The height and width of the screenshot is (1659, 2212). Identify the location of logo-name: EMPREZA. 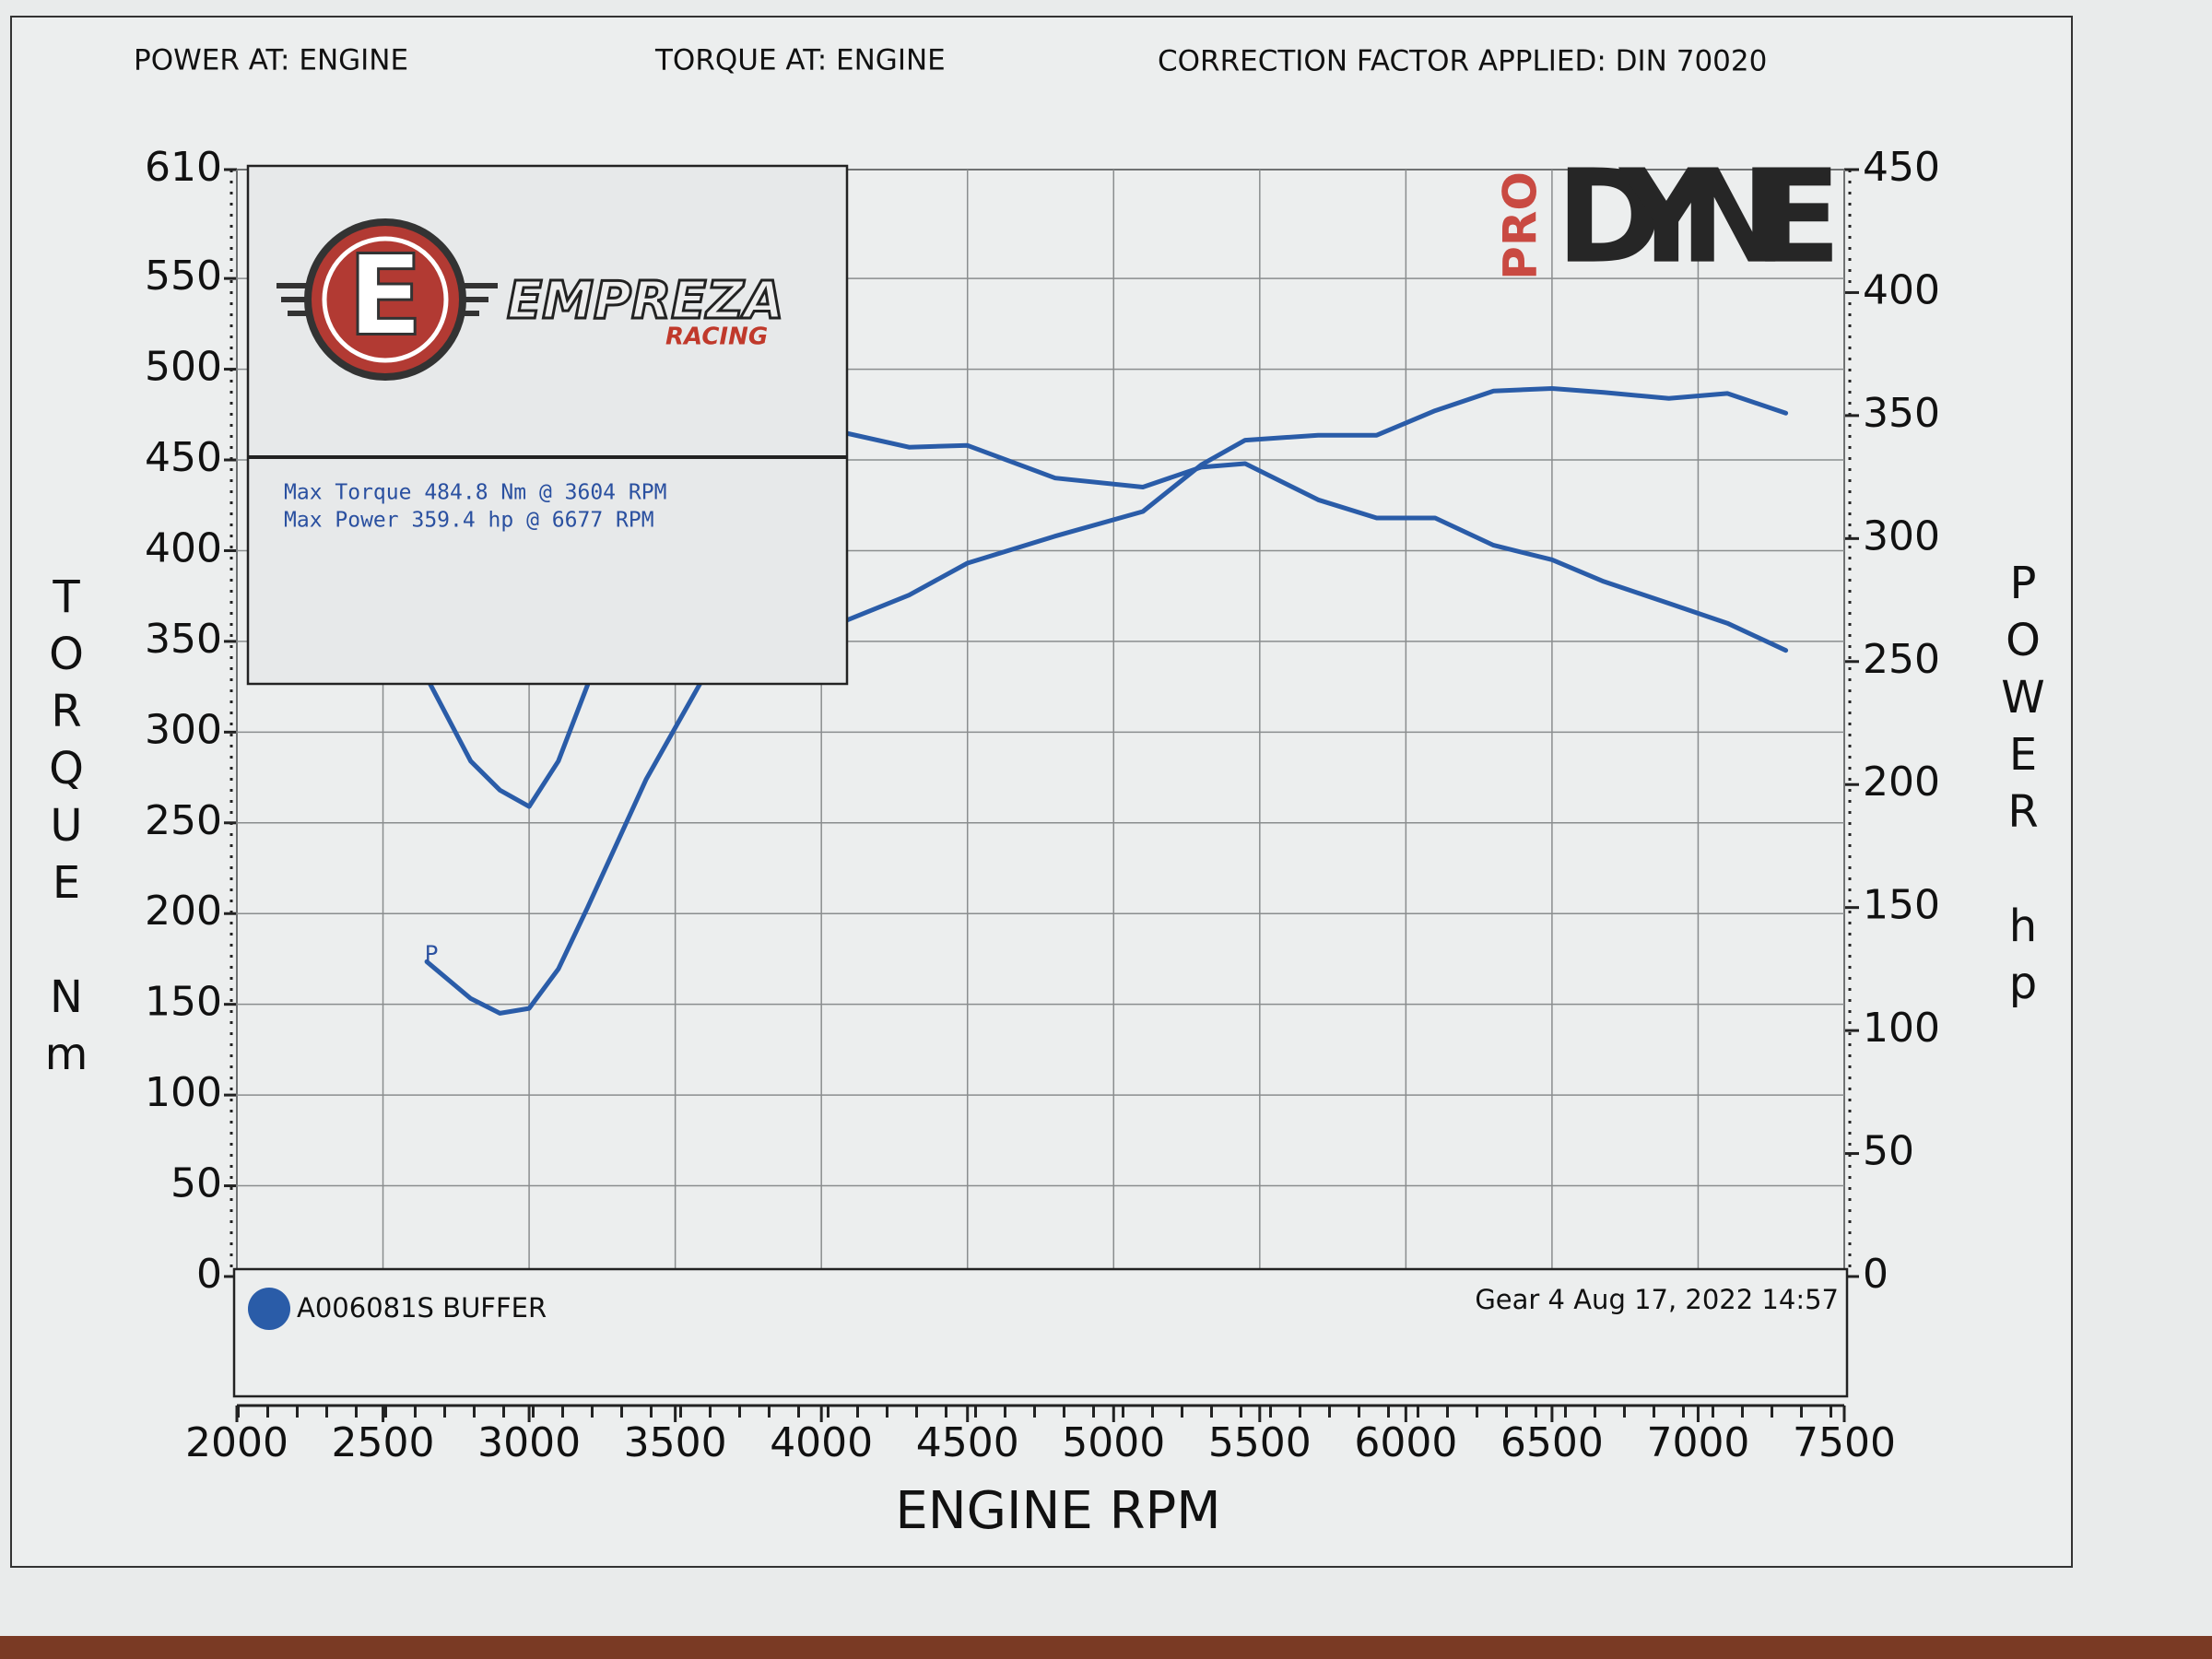
(645, 301).